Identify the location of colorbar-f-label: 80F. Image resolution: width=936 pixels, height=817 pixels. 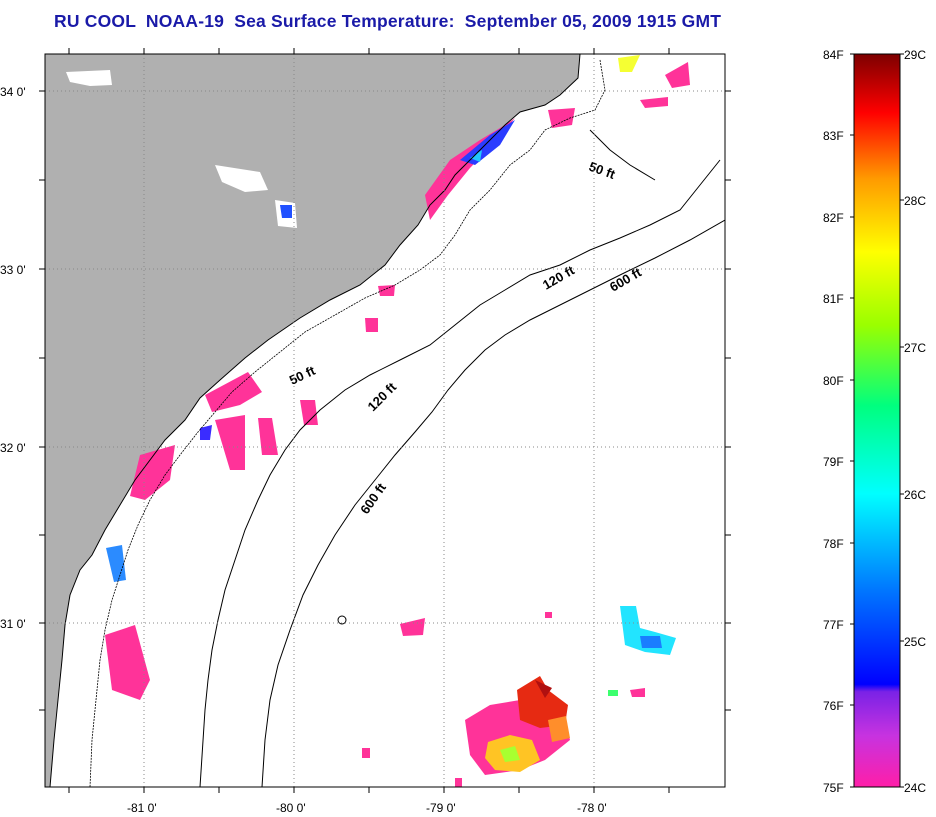
(833, 381).